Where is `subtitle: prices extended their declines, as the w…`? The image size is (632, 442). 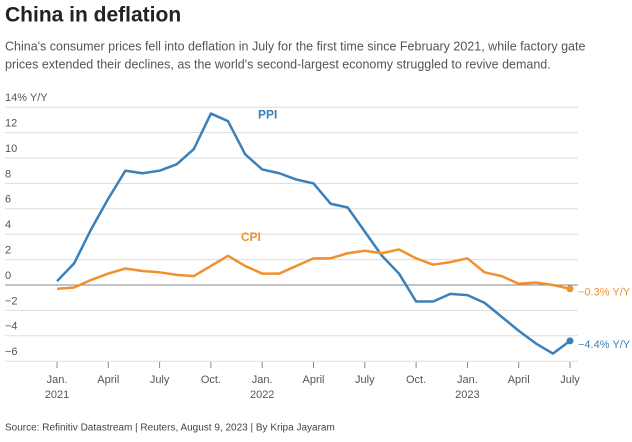
subtitle: prices extended their declines, as the w… is located at coordinates (278, 64).